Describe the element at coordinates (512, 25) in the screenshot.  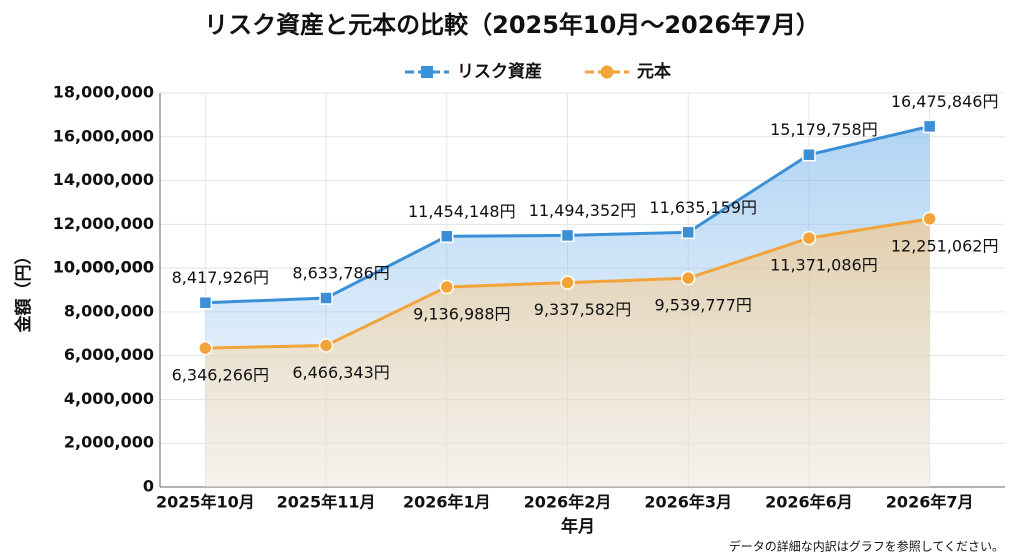
I see `chart-title: リスク資産と元本の比較（2025年10月～2026年7月）` at that location.